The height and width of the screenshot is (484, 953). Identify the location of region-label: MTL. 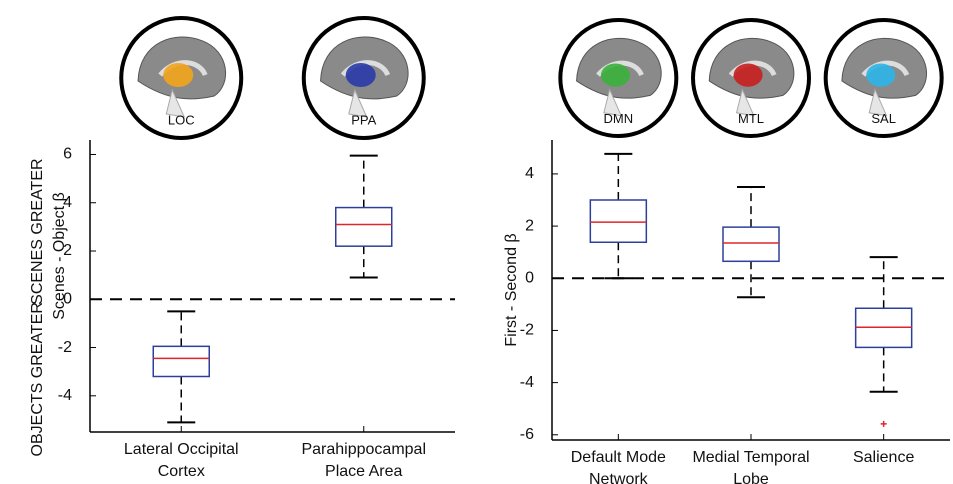
(751, 118).